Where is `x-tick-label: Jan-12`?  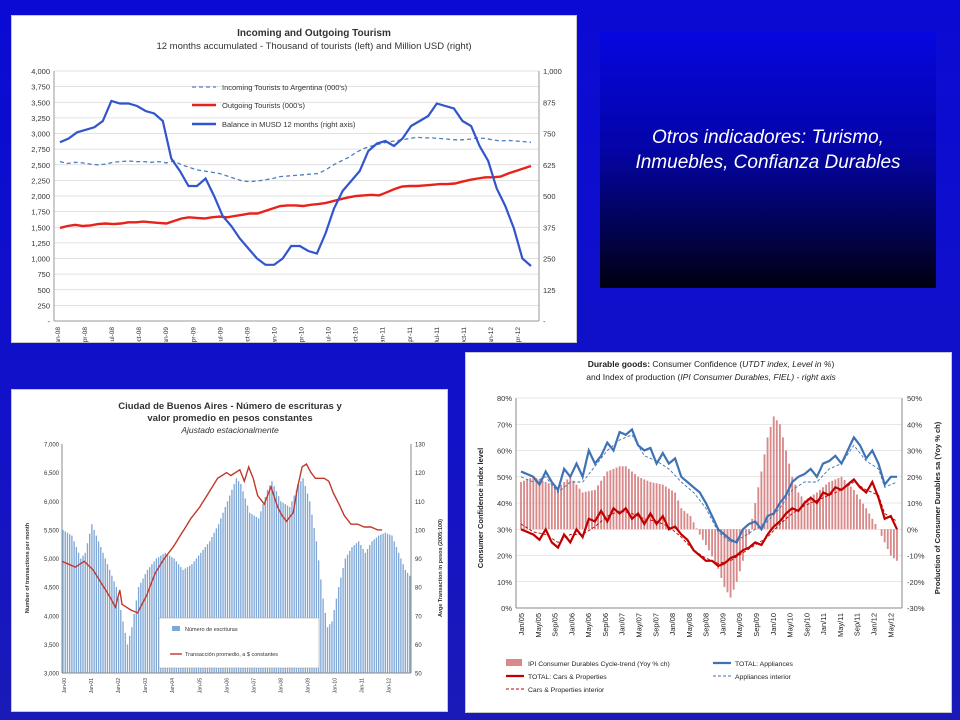 x-tick-label: Jan-12 is located at coordinates (491, 334).